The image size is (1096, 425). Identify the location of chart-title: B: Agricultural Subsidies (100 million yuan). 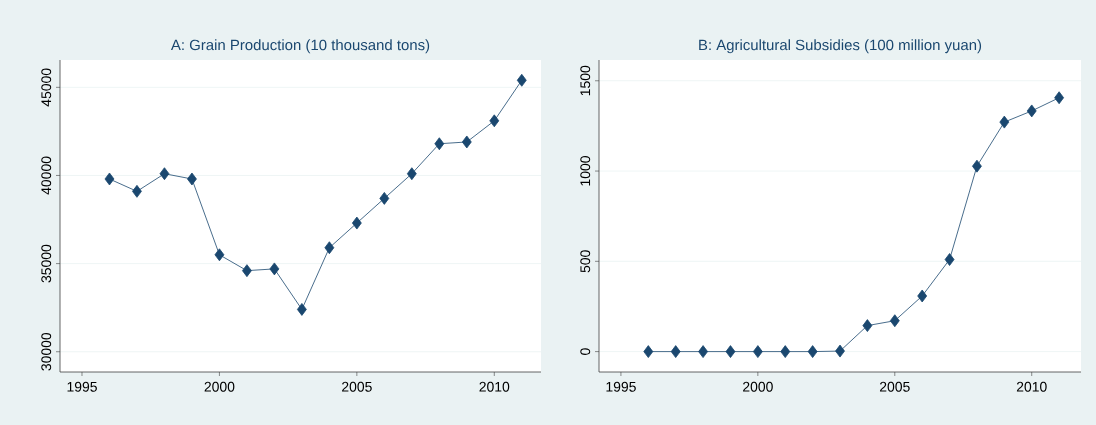
(840, 46).